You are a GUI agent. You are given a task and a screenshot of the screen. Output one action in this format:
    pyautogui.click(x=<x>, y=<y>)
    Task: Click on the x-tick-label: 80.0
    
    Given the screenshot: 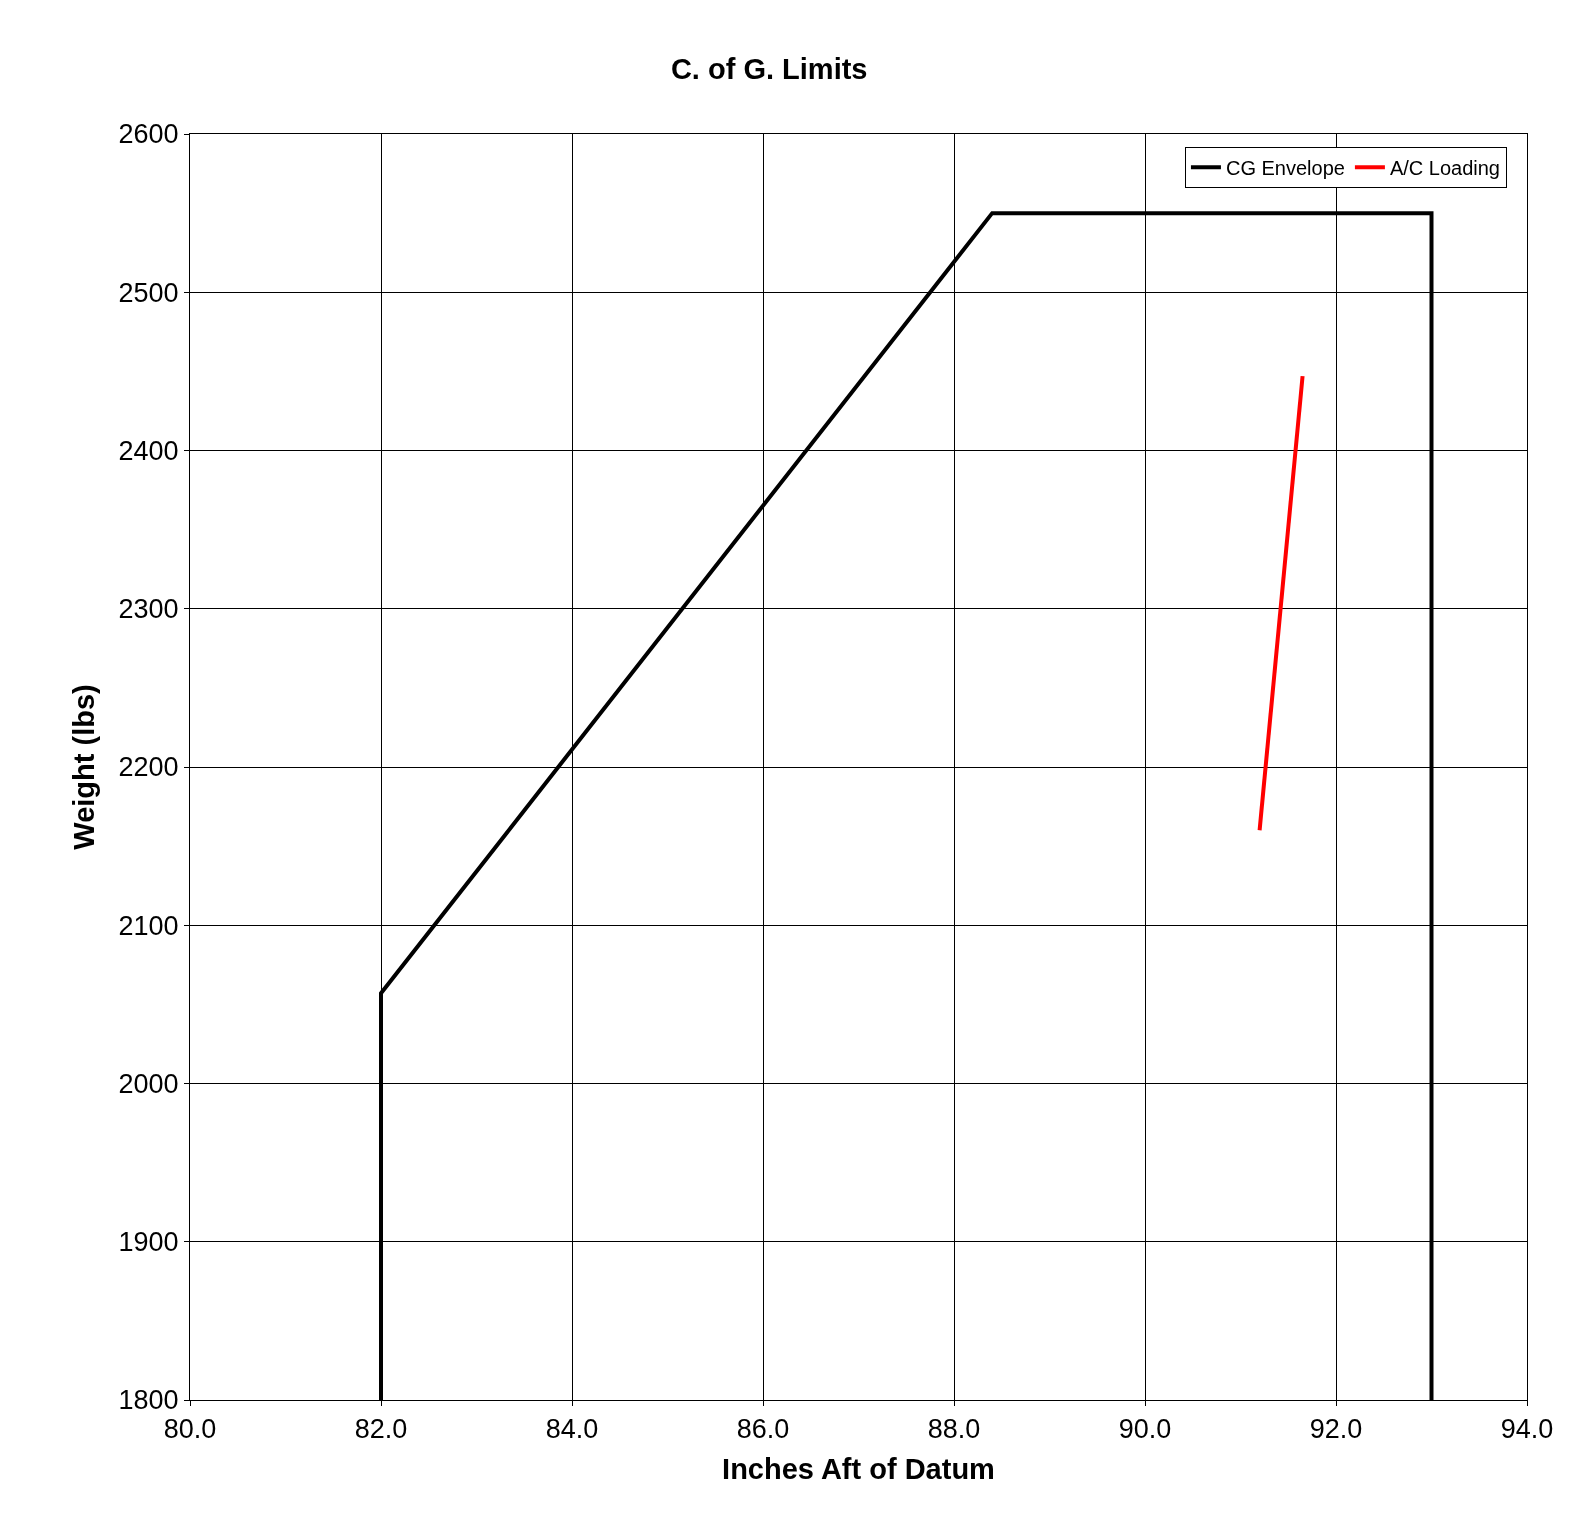 What is the action you would take?
    pyautogui.click(x=190, y=1429)
    